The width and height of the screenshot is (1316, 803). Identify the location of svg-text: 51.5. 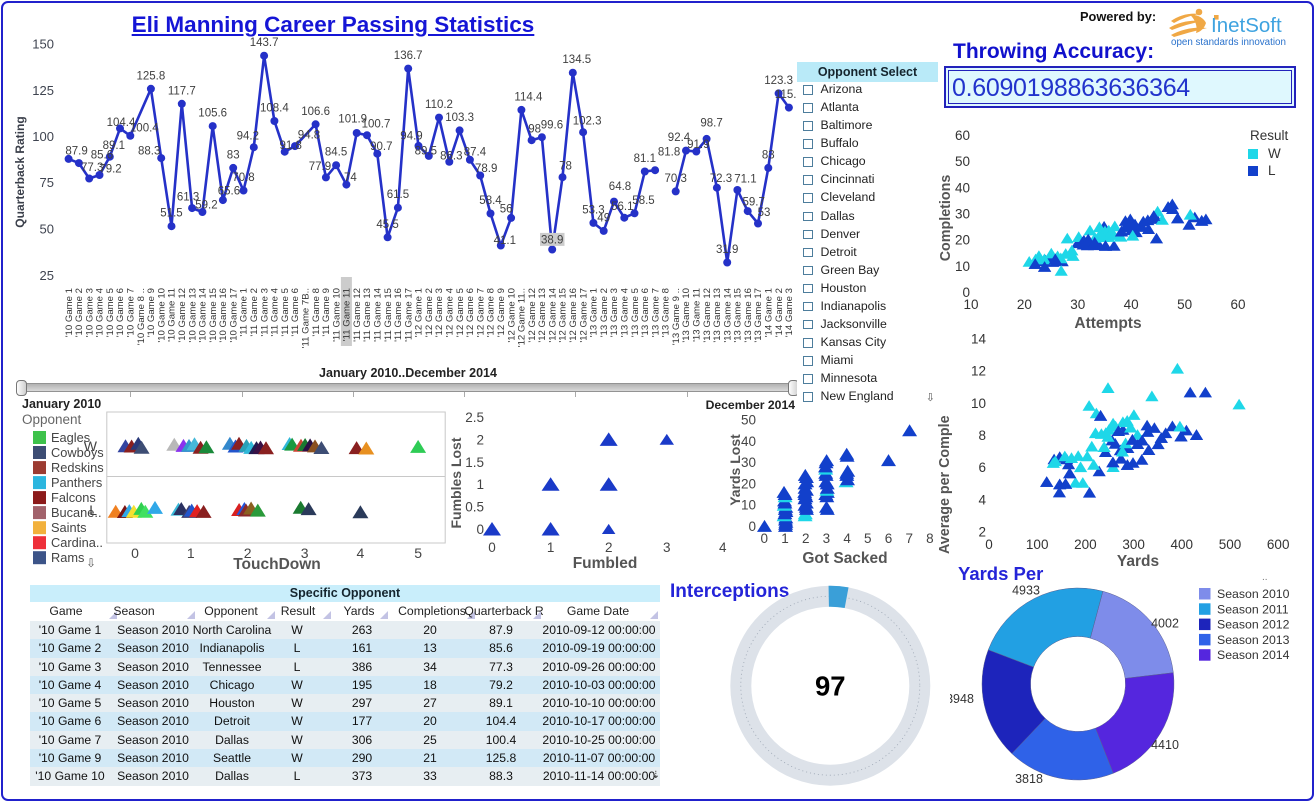
(171, 214).